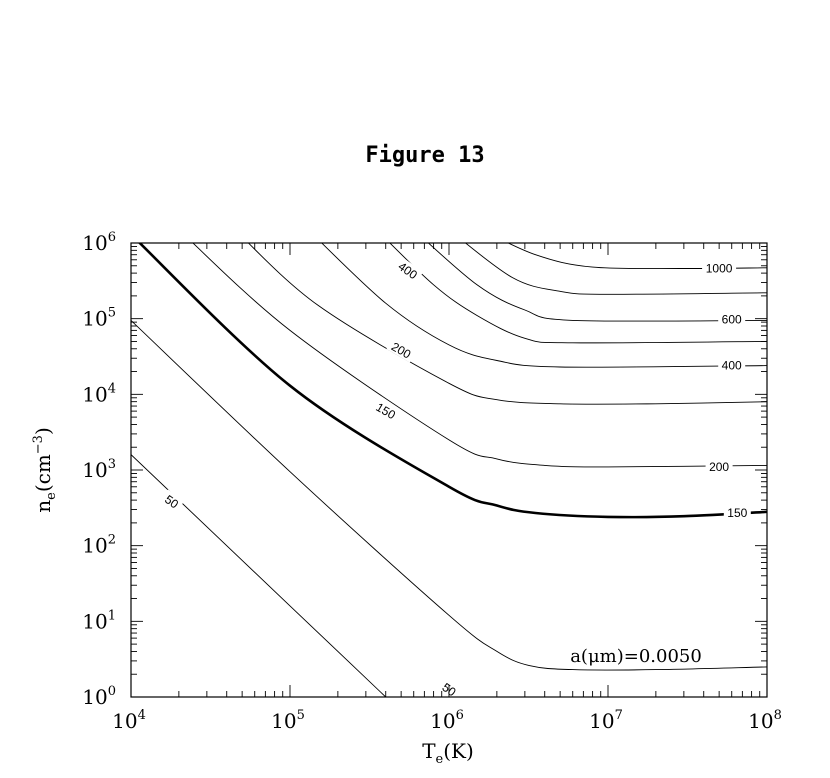 The height and width of the screenshot is (778, 830). I want to click on contour-label: 600, so click(732, 318).